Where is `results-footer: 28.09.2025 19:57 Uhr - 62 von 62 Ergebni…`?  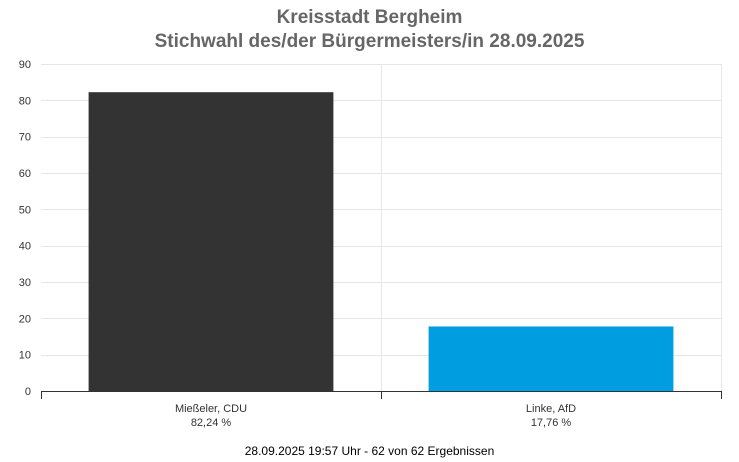 results-footer: 28.09.2025 19:57 Uhr - 62 von 62 Ergebni… is located at coordinates (369, 451).